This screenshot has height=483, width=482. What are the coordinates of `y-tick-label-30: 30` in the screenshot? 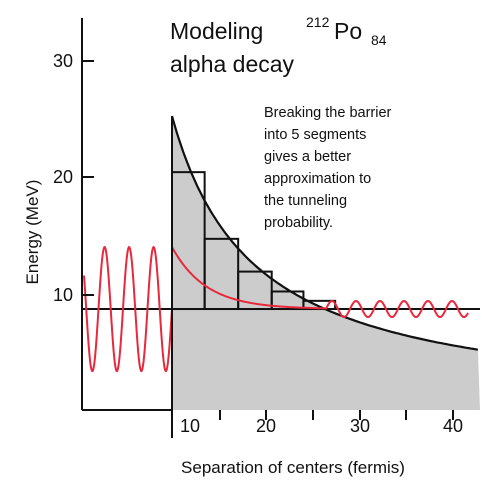 It's located at (63, 61).